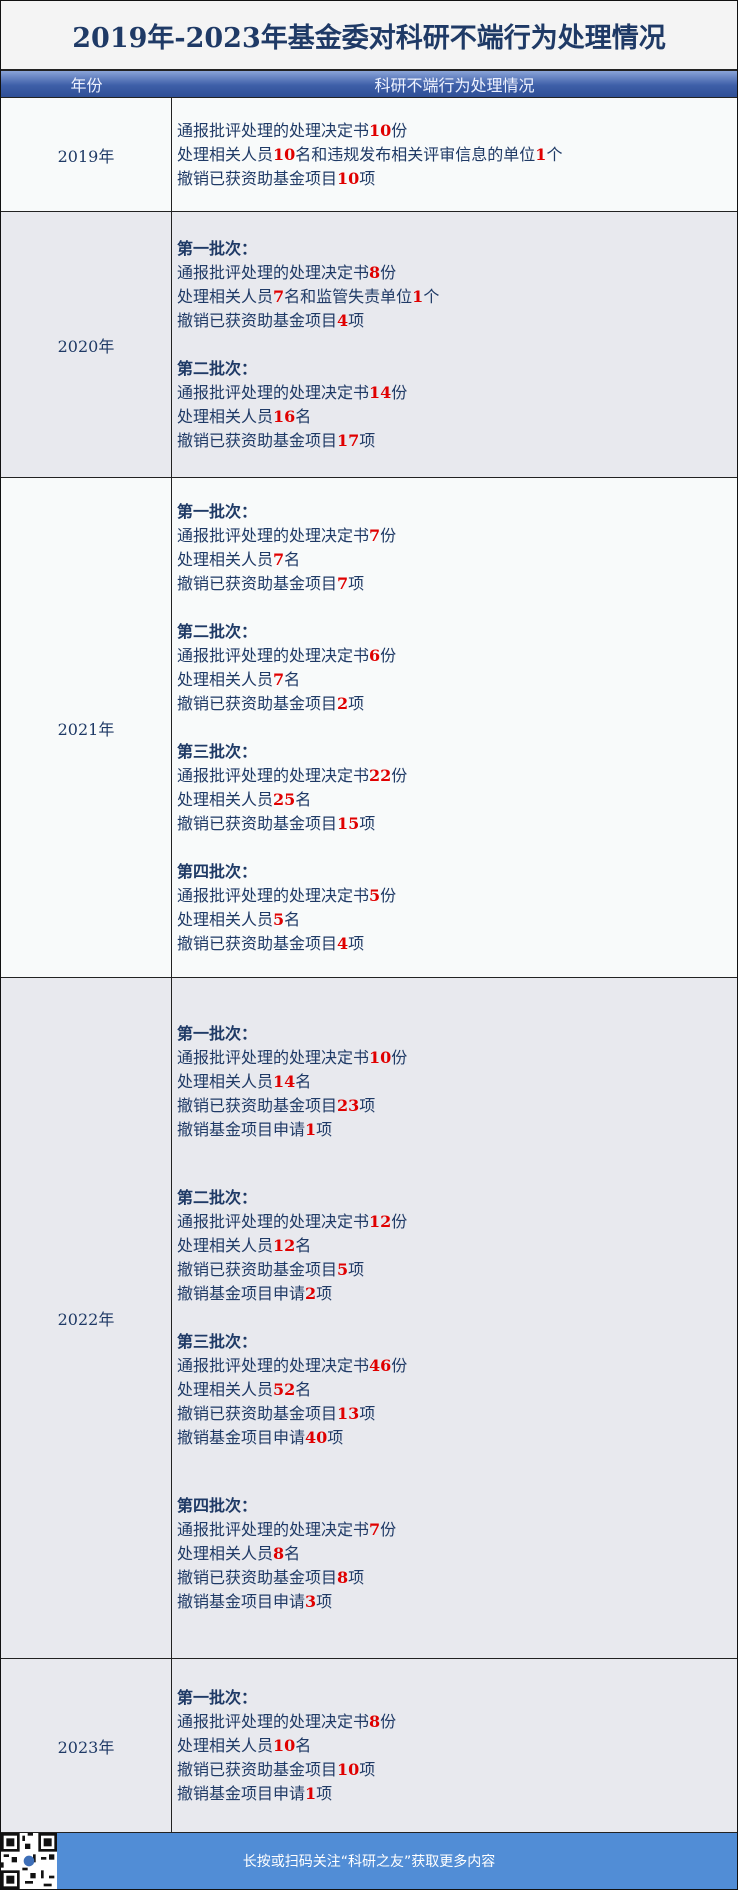  What do you see at coordinates (457, 179) in the screenshot?
I see `detail-line: 撤销已获资助基金项目10项` at bounding box center [457, 179].